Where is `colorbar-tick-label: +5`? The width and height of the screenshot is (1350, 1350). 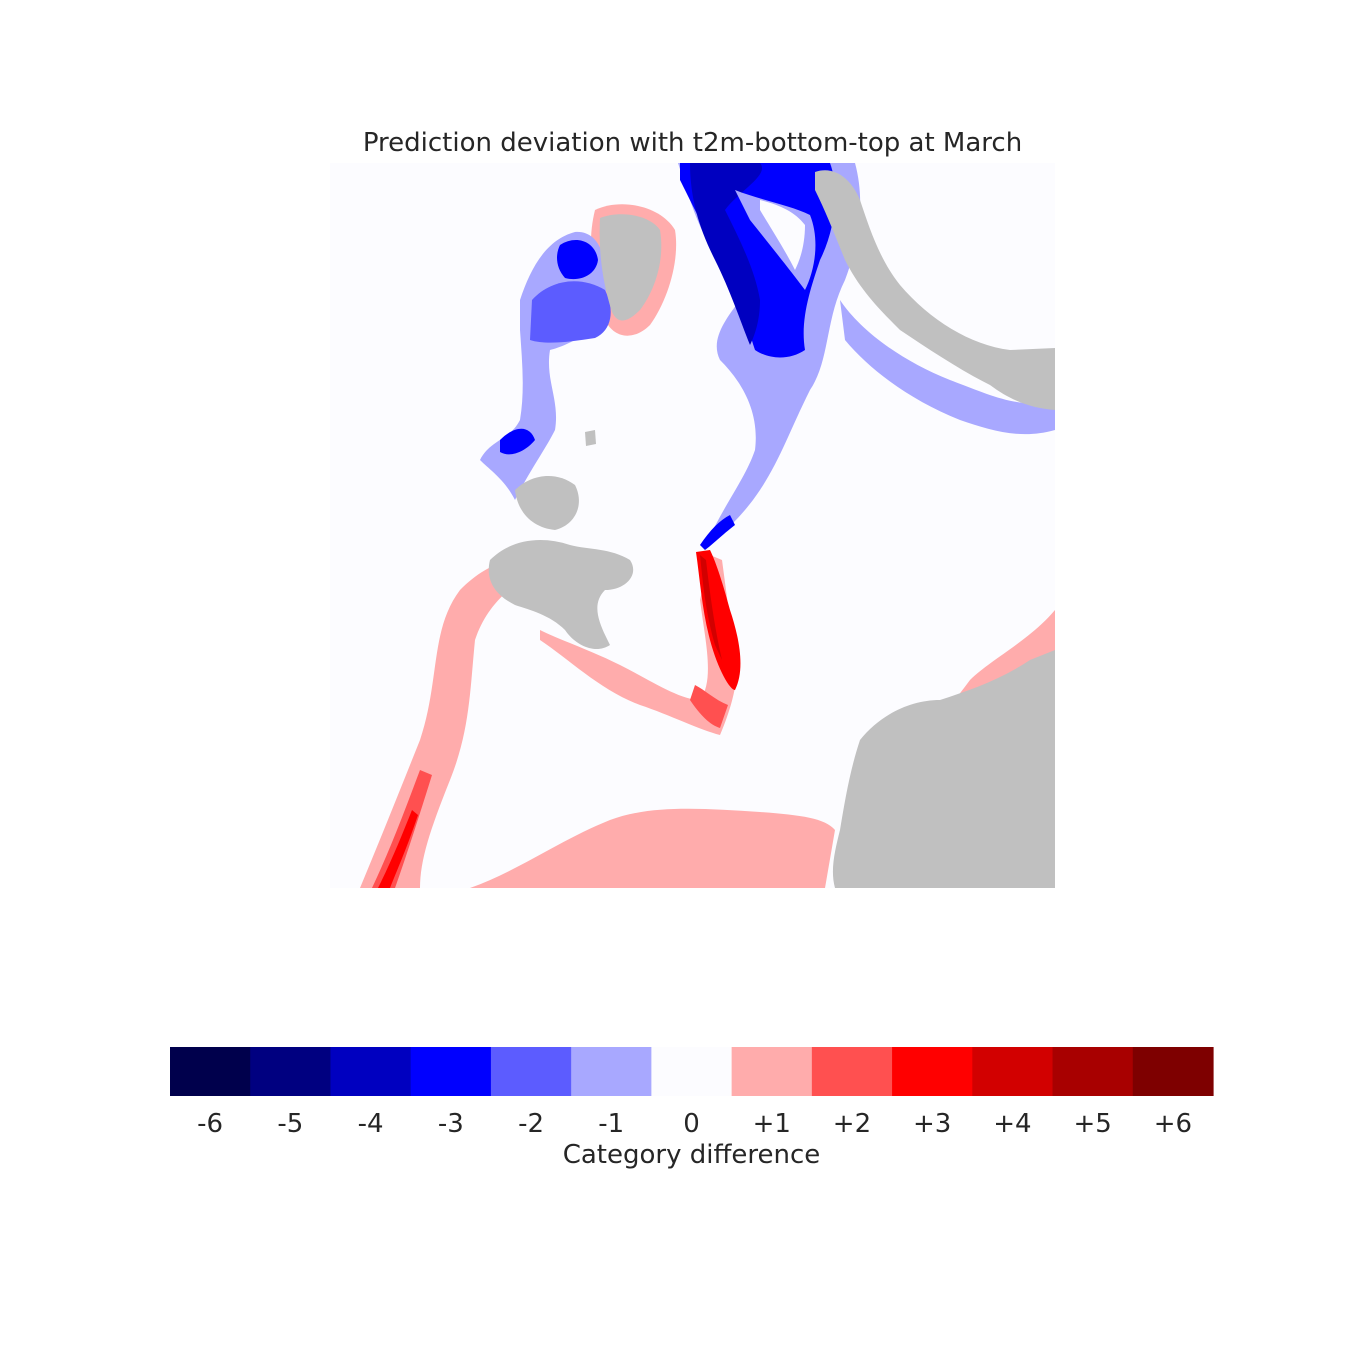 colorbar-tick-label: +5 is located at coordinates (1092, 1124).